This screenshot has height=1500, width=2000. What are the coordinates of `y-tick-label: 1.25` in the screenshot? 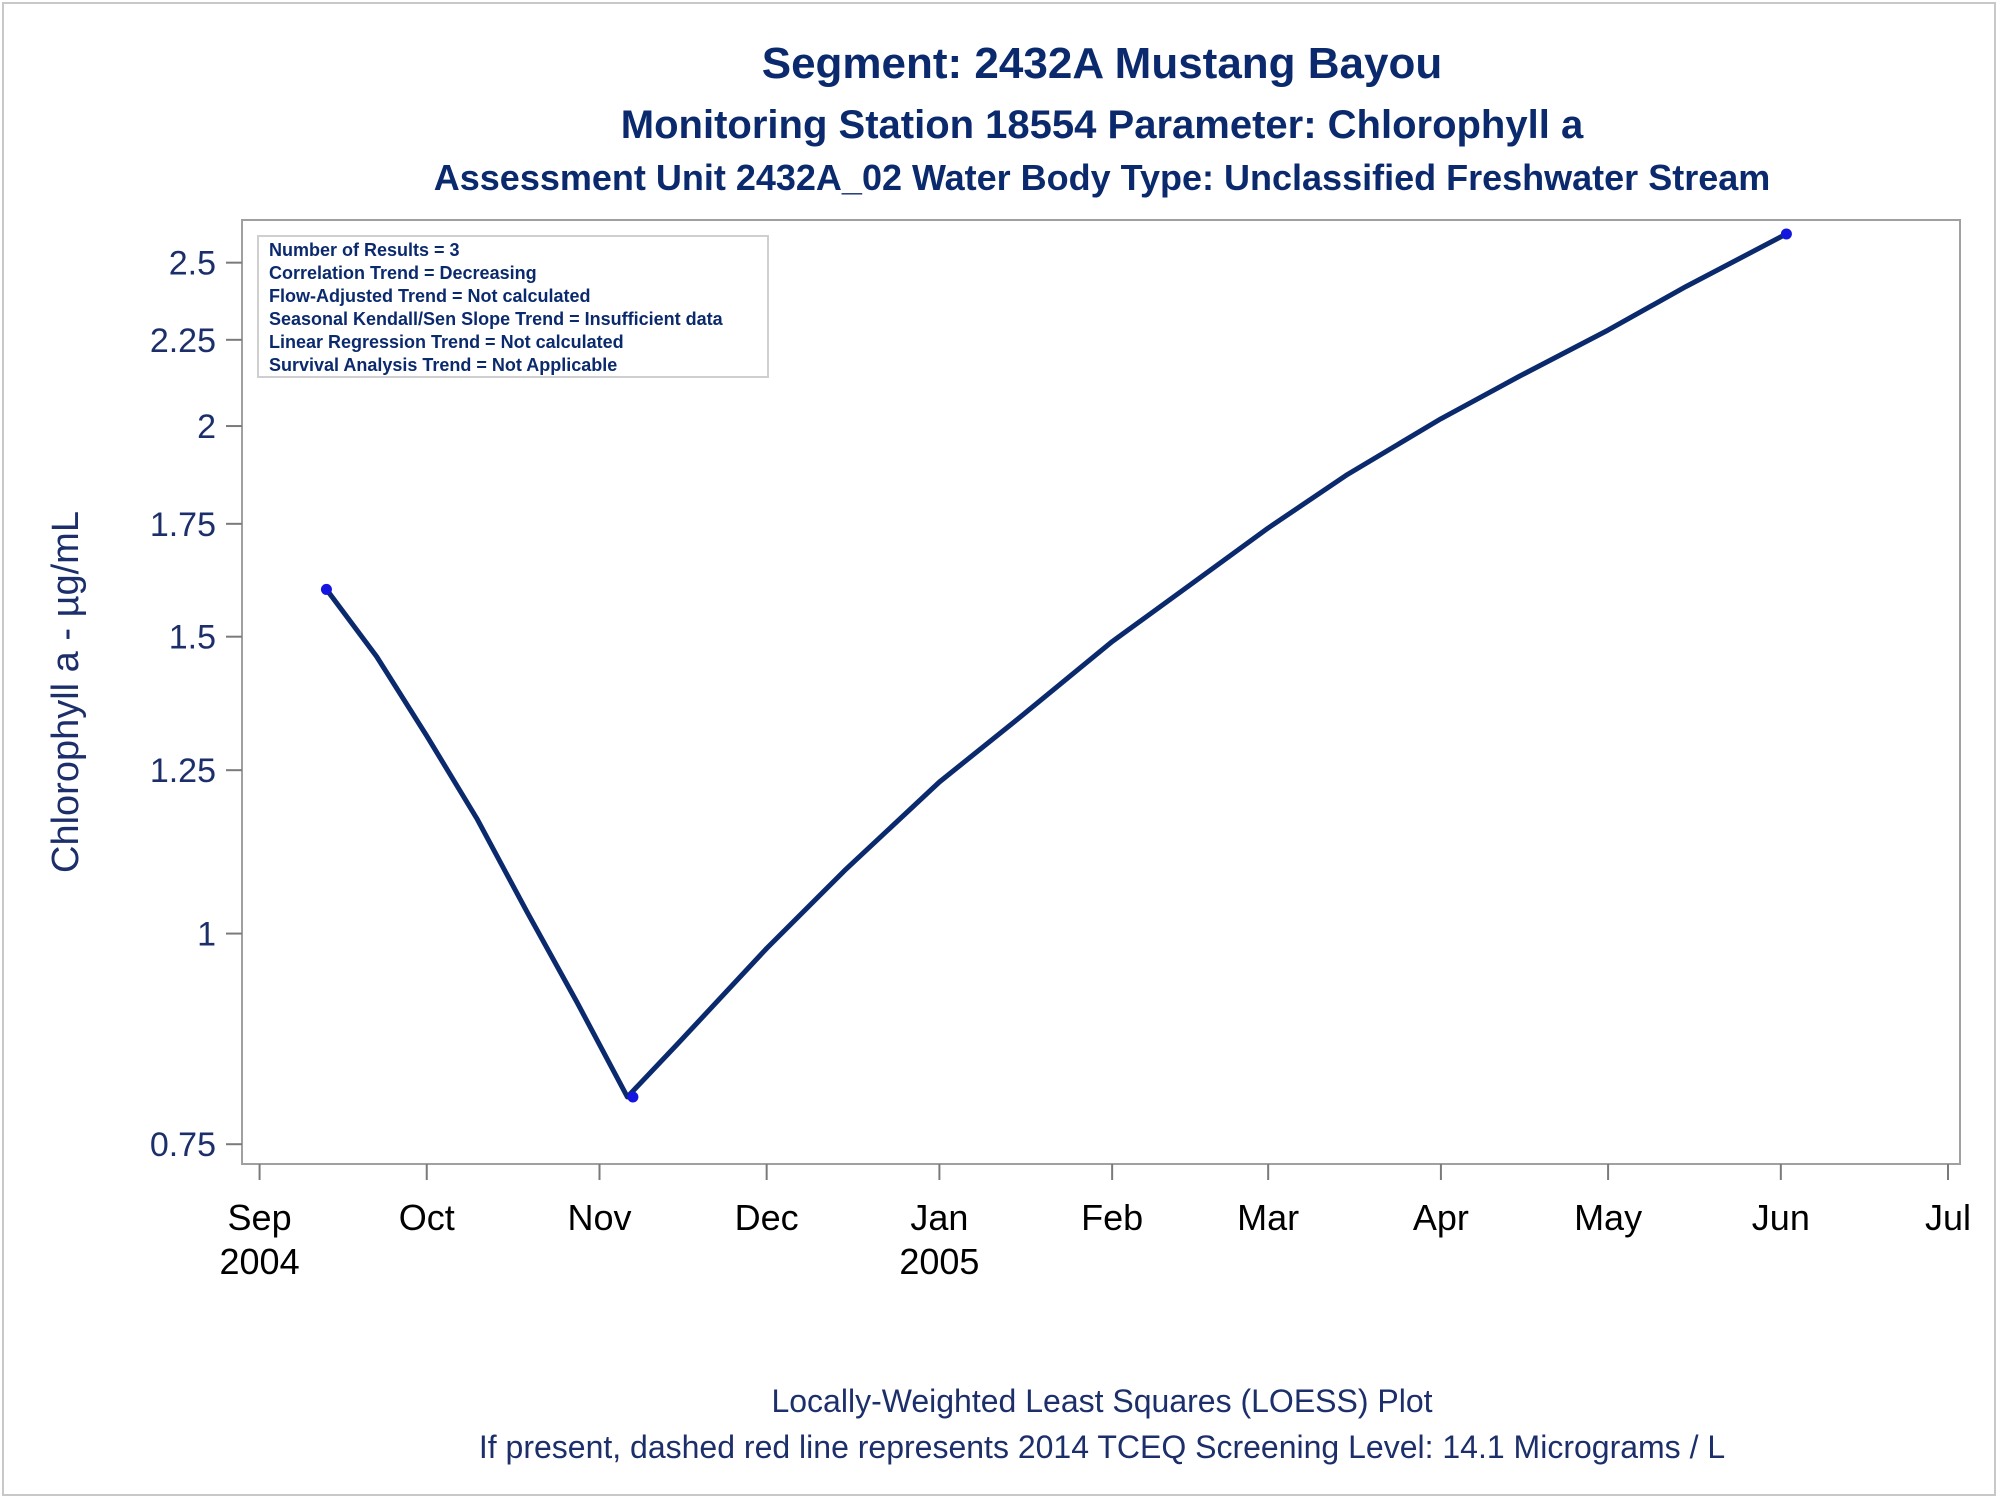 It's located at (183, 771).